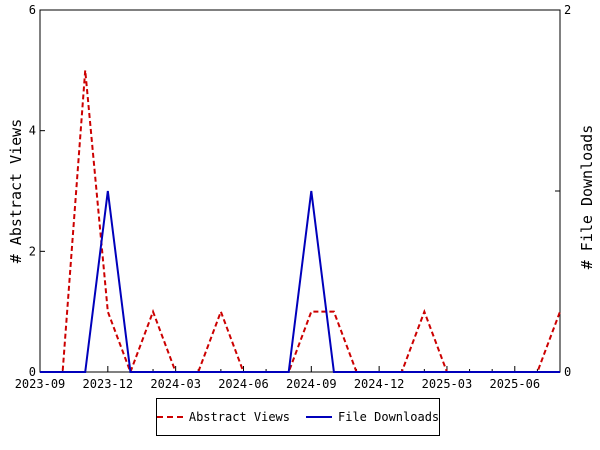  I want to click on legend-entry-abstract-views: Abstract Views, so click(223, 417).